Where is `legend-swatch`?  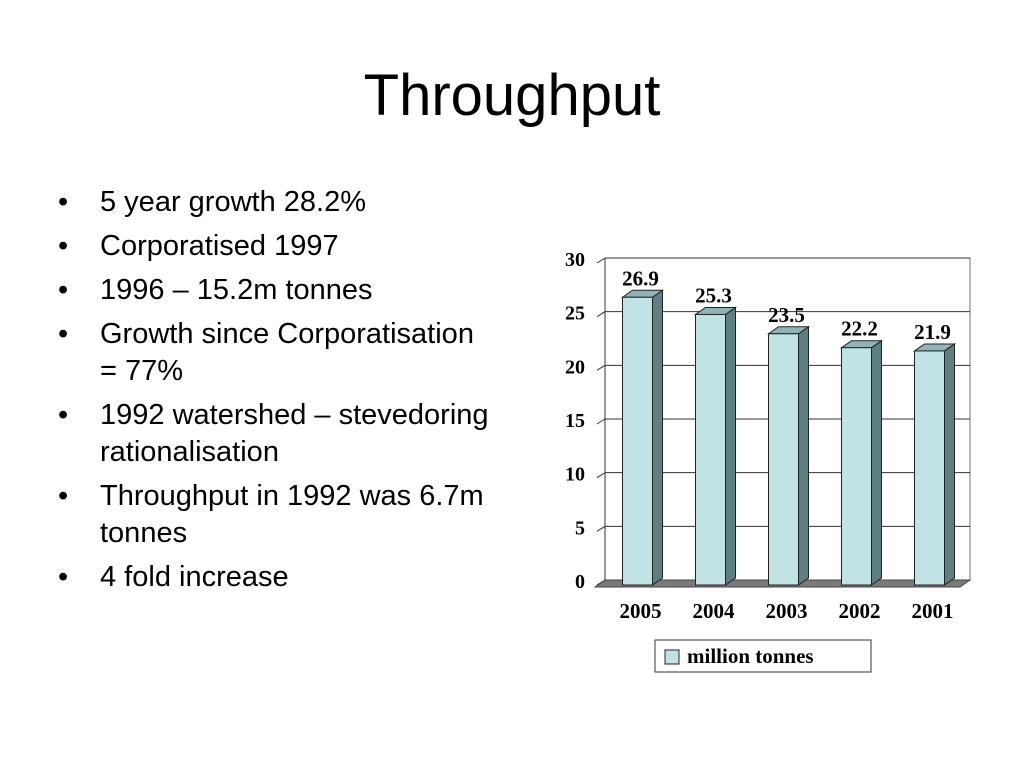
legend-swatch is located at coordinates (672, 657).